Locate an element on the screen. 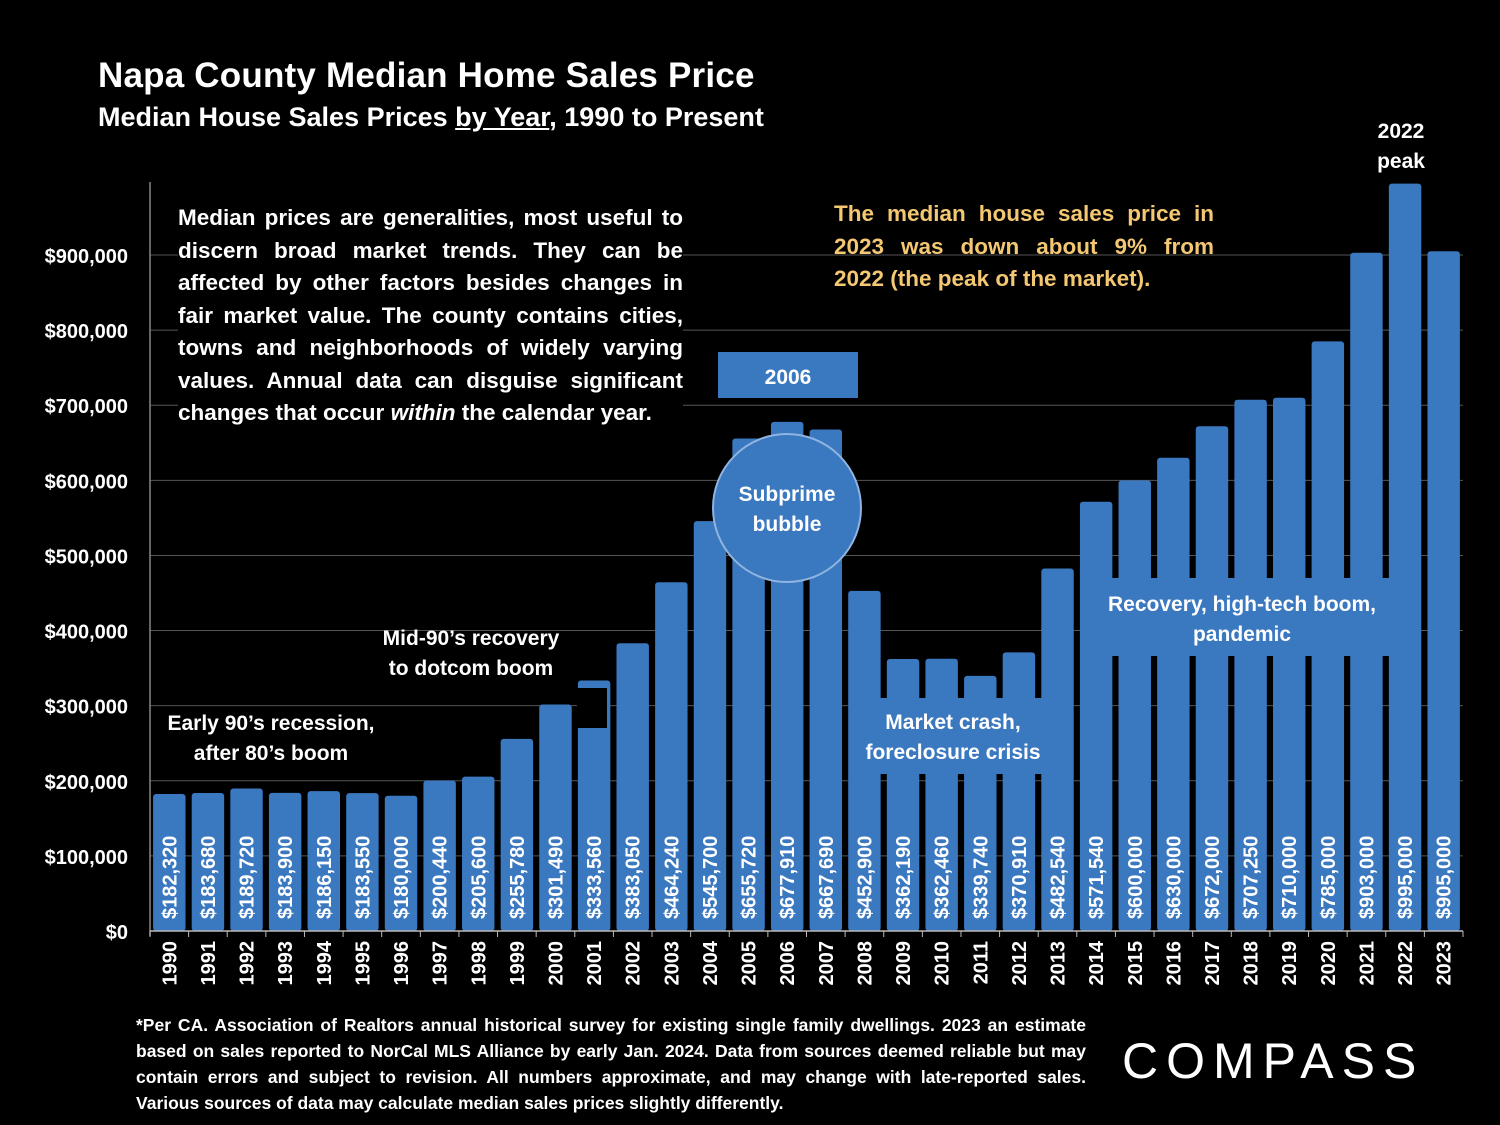 The image size is (1500, 1125). x-tick-label: 2002 is located at coordinates (634, 963).